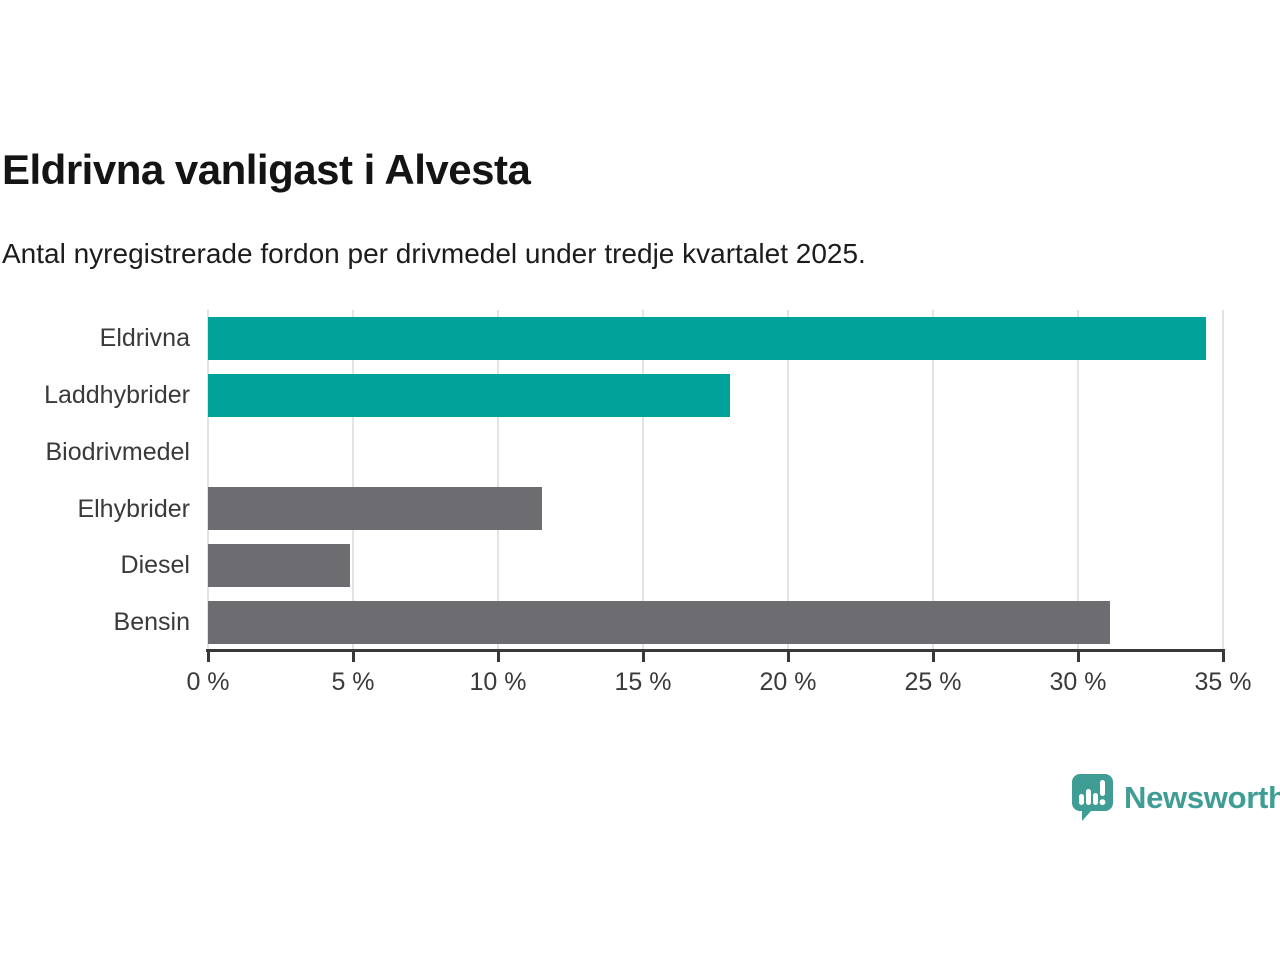  I want to click on category-label-biodrivmedel: Biodrivmedel, so click(117, 451).